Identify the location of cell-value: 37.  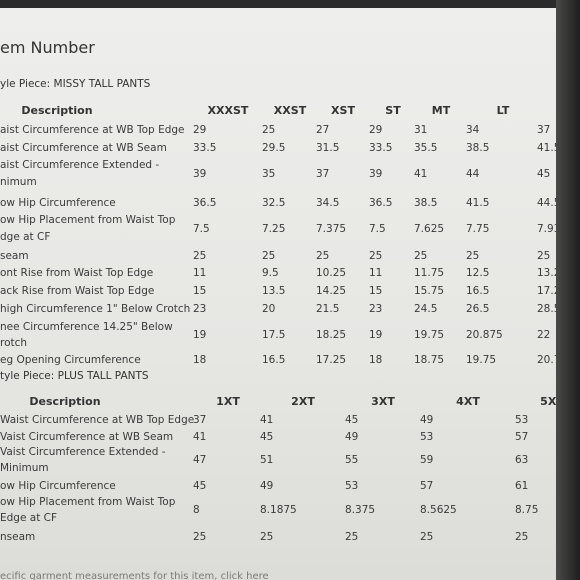
(544, 130).